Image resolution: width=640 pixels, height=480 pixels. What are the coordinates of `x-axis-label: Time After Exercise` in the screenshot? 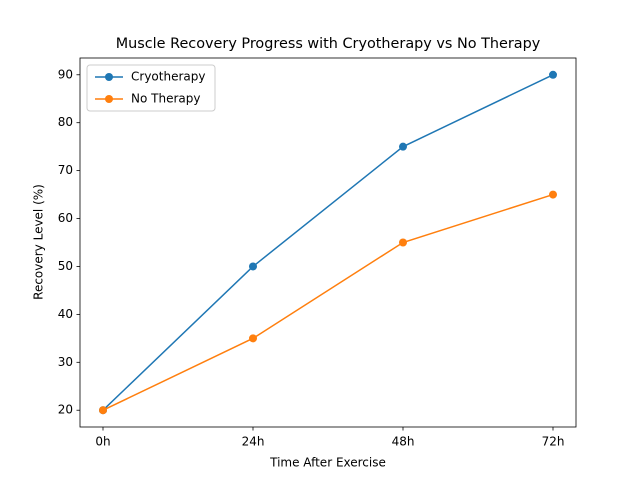 It's located at (327, 463).